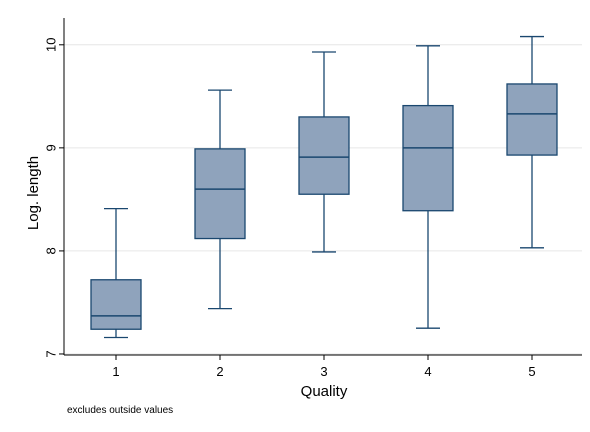  Describe the element at coordinates (33, 193) in the screenshot. I see `y-axis-title: Log. length` at that location.